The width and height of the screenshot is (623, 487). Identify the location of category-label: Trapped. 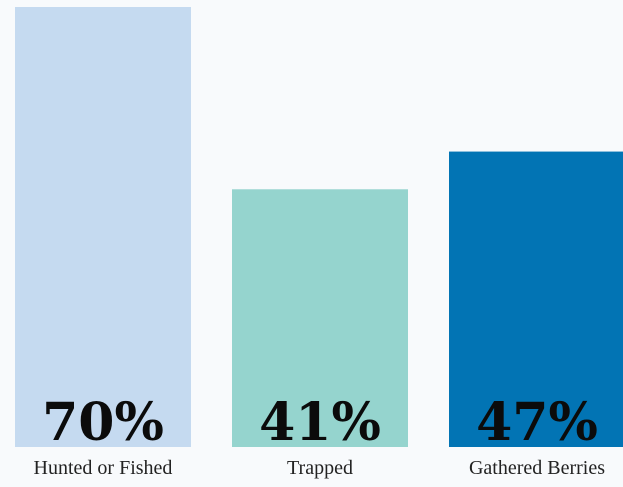
(320, 468).